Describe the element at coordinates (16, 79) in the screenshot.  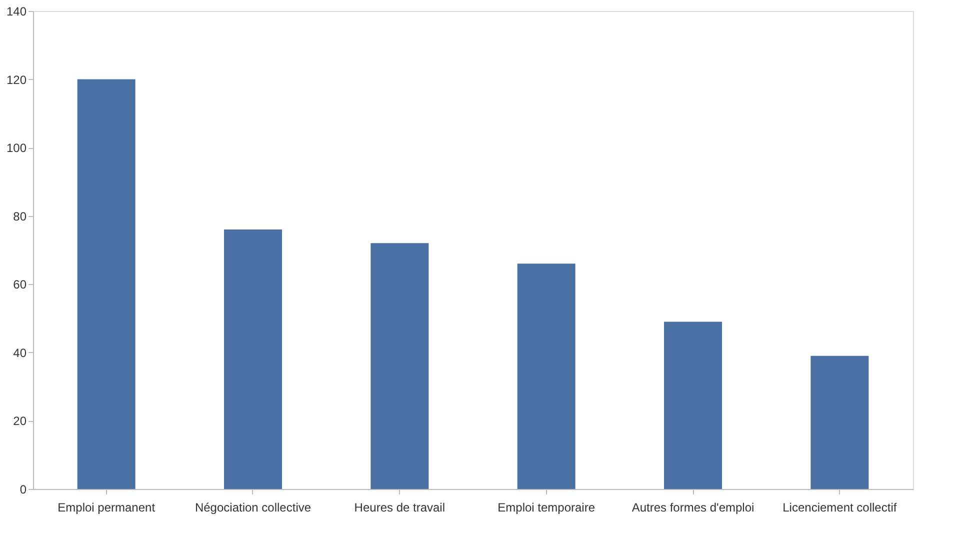
I see `y-tick-label: 120` at that location.